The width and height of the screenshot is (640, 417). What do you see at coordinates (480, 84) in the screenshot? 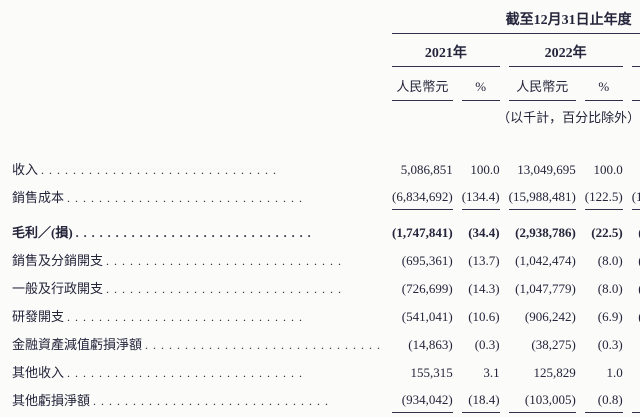
I see `percent-header-2021: %` at bounding box center [480, 84].